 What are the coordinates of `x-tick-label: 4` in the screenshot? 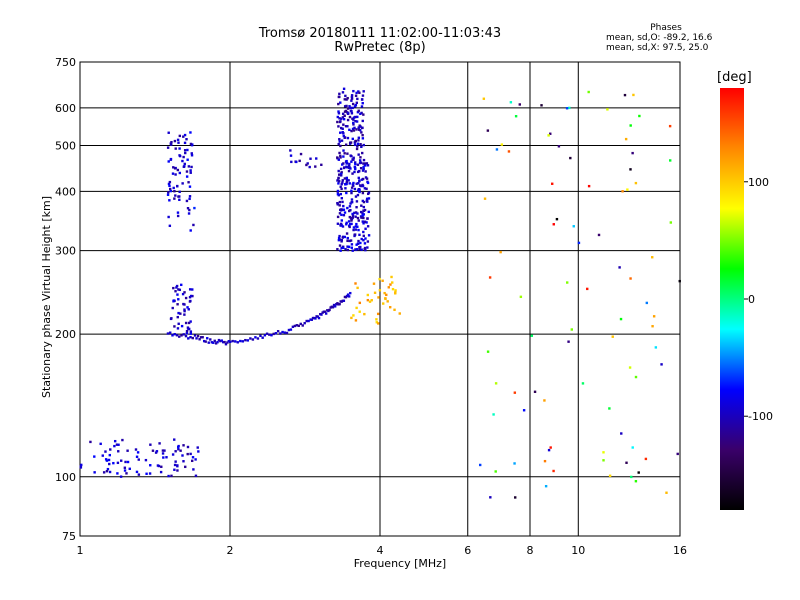 It's located at (380, 550).